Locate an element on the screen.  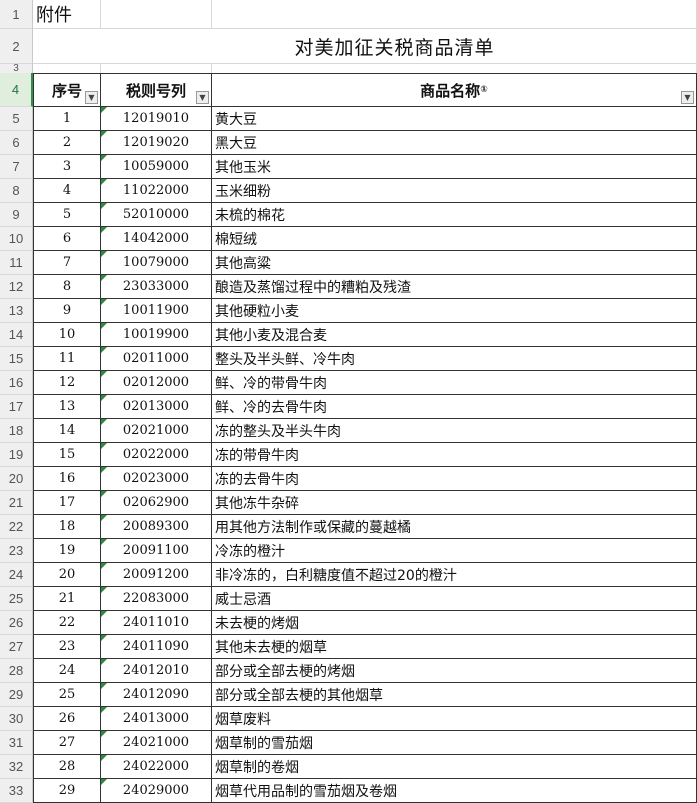
row-header: 28 is located at coordinates (16, 671).